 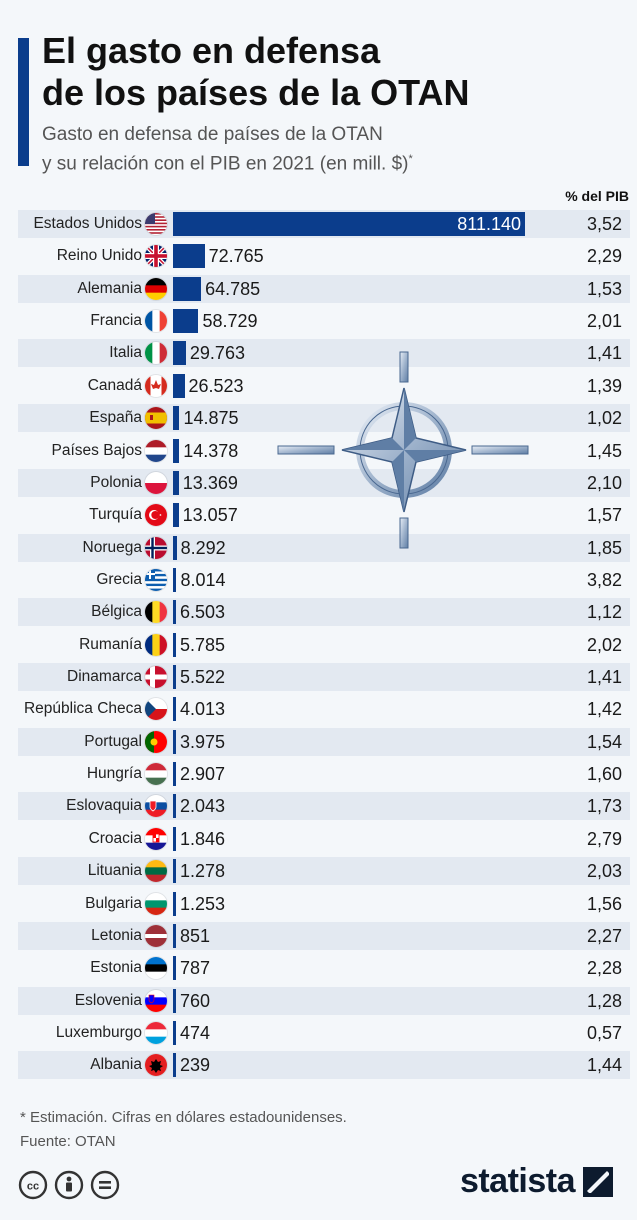 What do you see at coordinates (604, 741) in the screenshot?
I see `pib-percent-label: 1,54` at bounding box center [604, 741].